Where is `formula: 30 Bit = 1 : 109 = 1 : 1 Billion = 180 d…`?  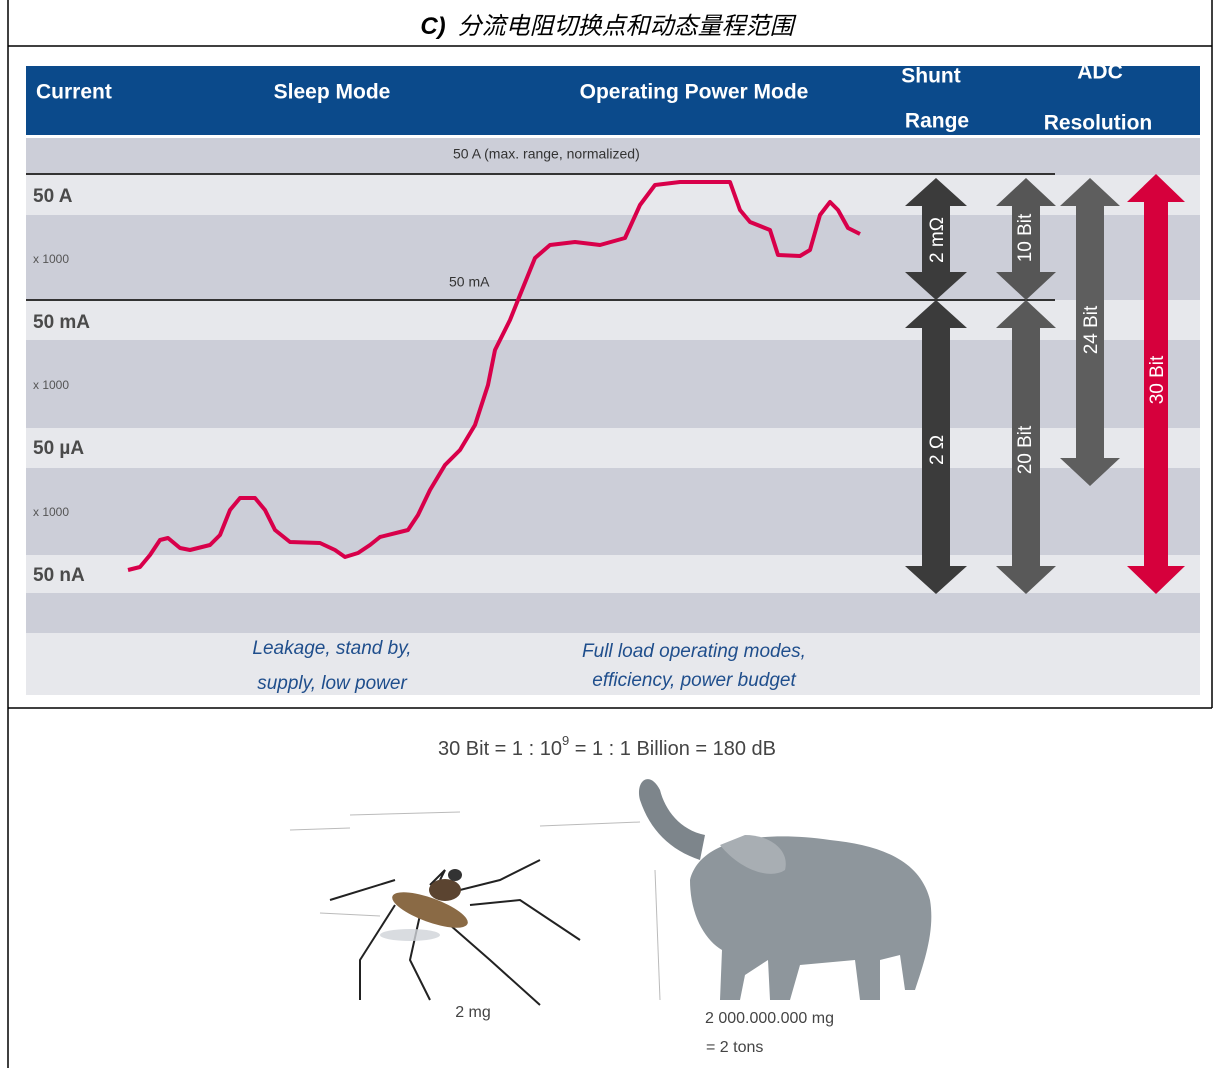 formula: 30 Bit = 1 : 109 = 1 : 1 Billion = 180 d… is located at coordinates (607, 746).